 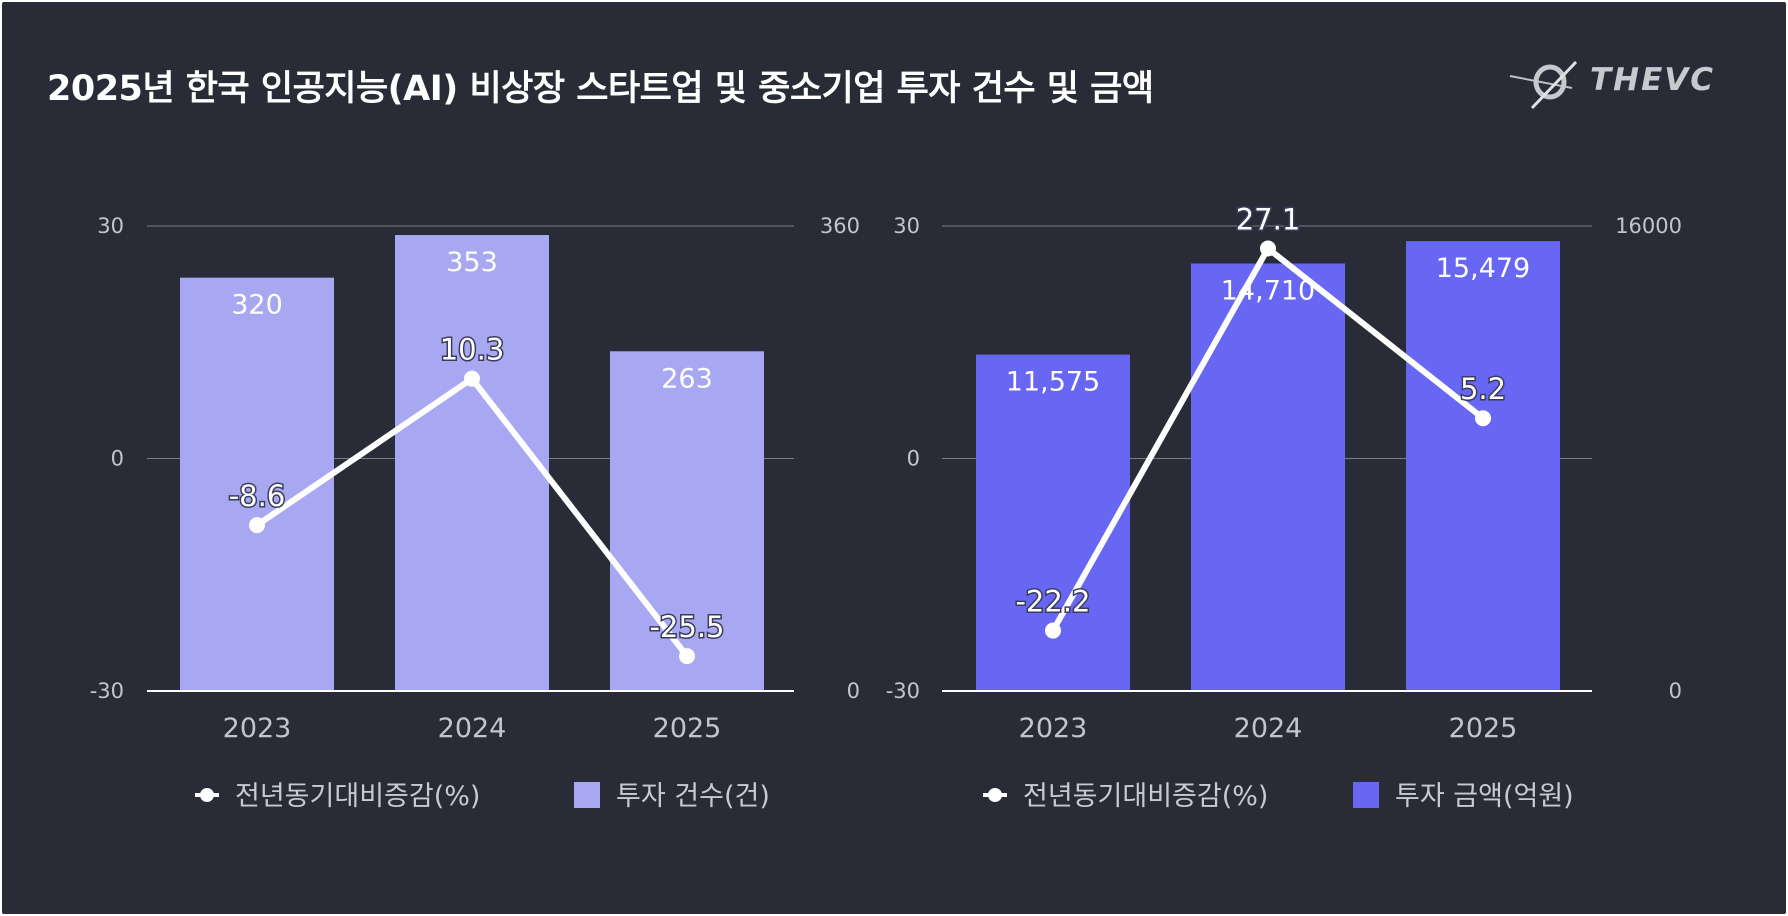 What do you see at coordinates (1648, 226) in the screenshot?
I see `right-axis-tick: 16000` at bounding box center [1648, 226].